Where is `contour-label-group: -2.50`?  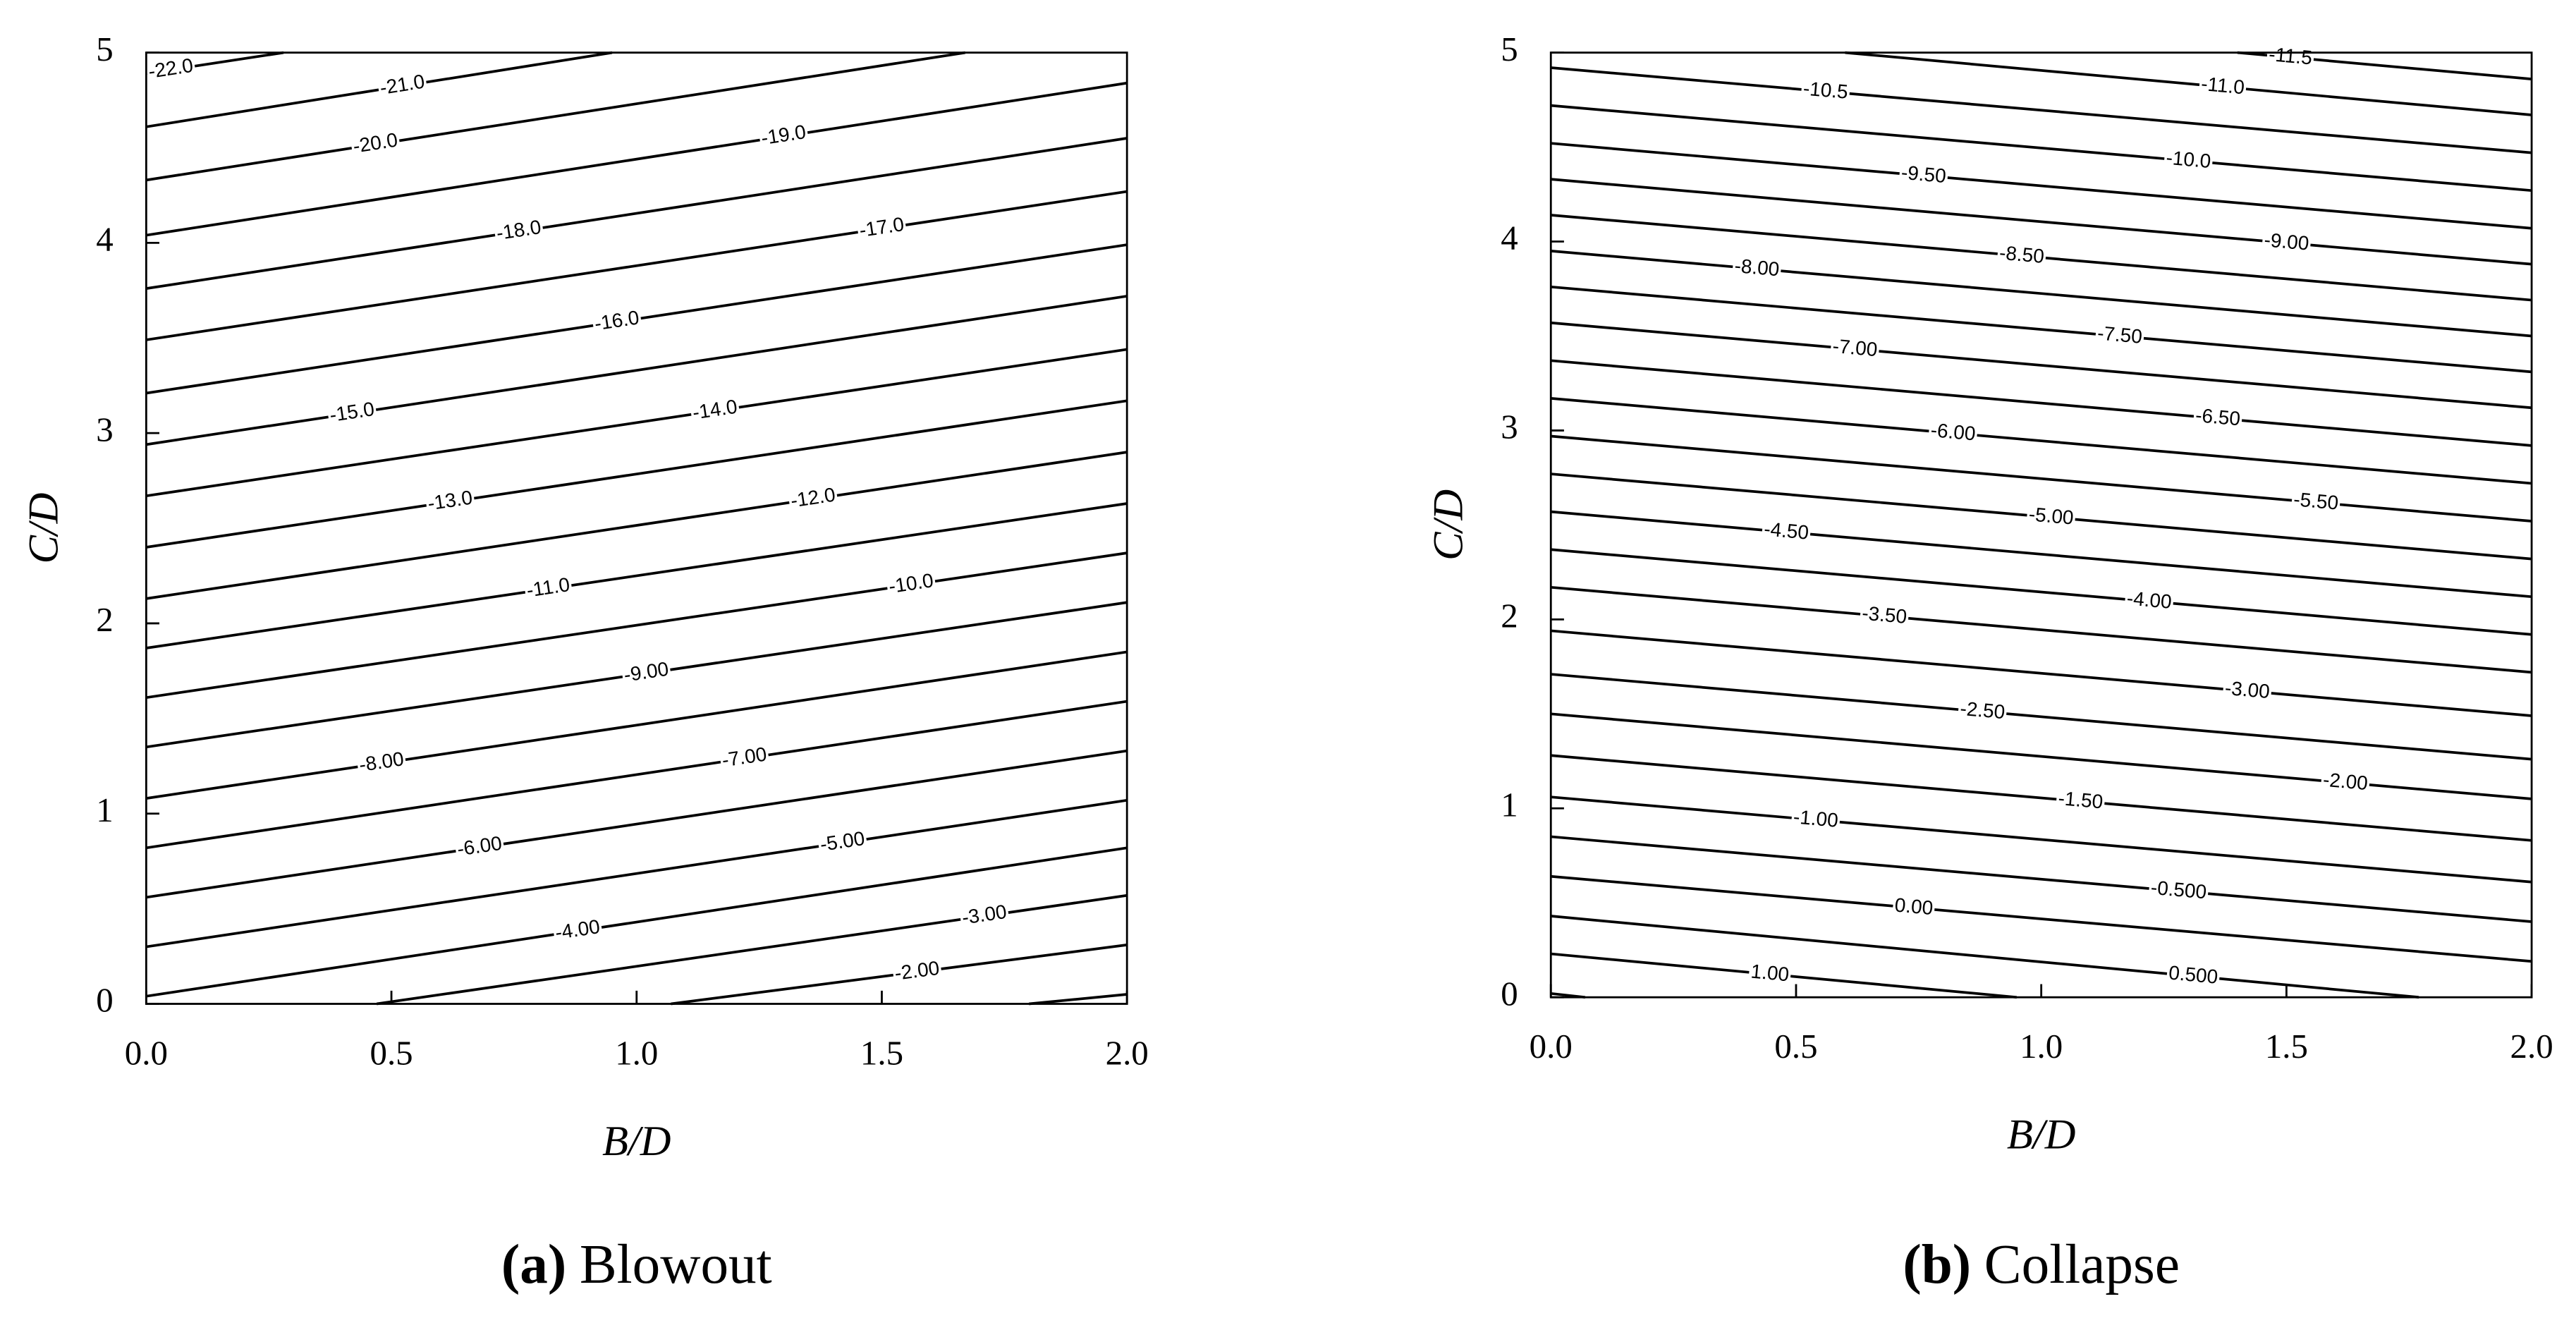
contour-label-group: -2.50 is located at coordinates (1983, 710).